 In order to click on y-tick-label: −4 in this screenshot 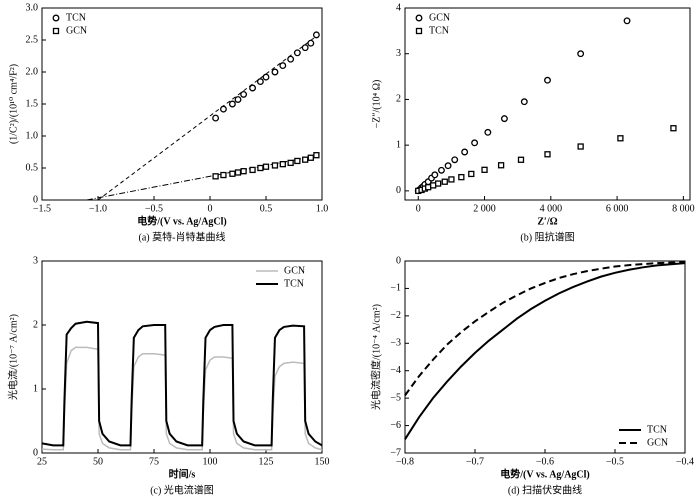, I will do `click(395, 370)`.